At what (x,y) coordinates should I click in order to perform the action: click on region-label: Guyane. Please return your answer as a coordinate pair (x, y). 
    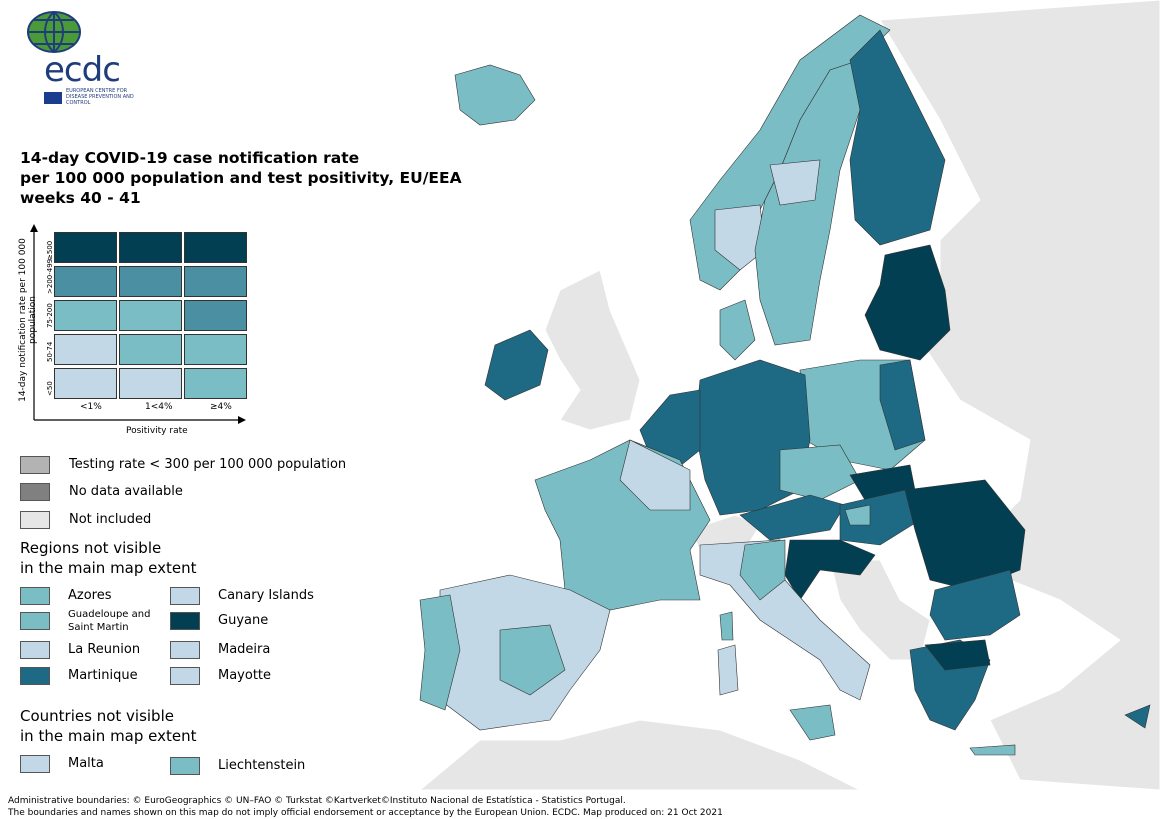
    Looking at the image, I should click on (243, 620).